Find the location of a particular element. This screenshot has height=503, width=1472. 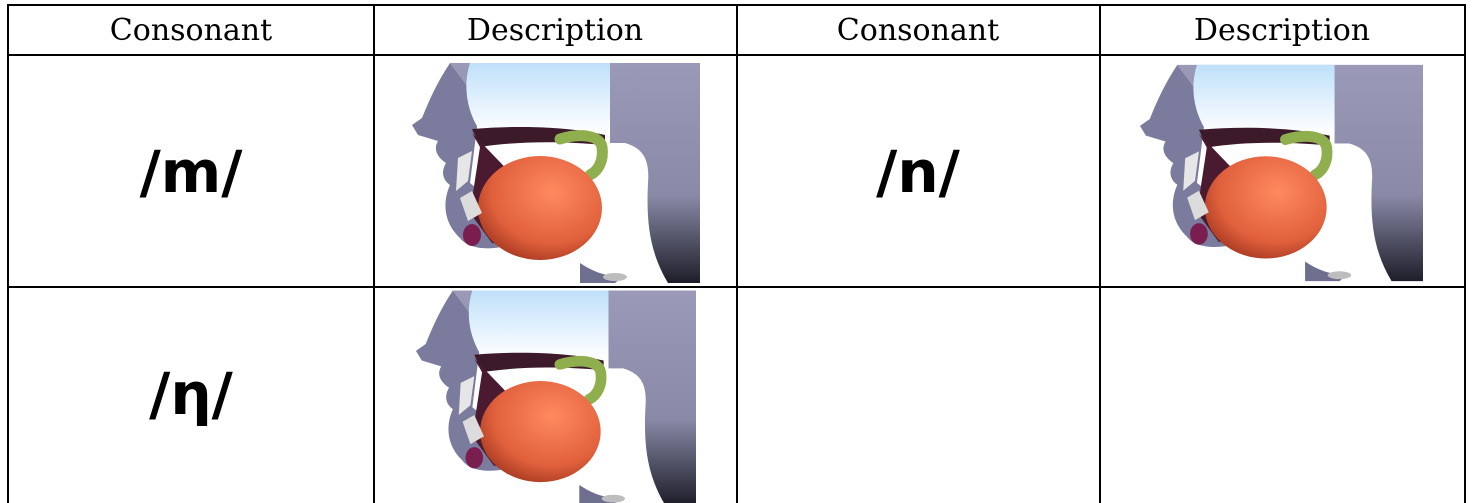

consonant: /m/ is located at coordinates (192, 172).